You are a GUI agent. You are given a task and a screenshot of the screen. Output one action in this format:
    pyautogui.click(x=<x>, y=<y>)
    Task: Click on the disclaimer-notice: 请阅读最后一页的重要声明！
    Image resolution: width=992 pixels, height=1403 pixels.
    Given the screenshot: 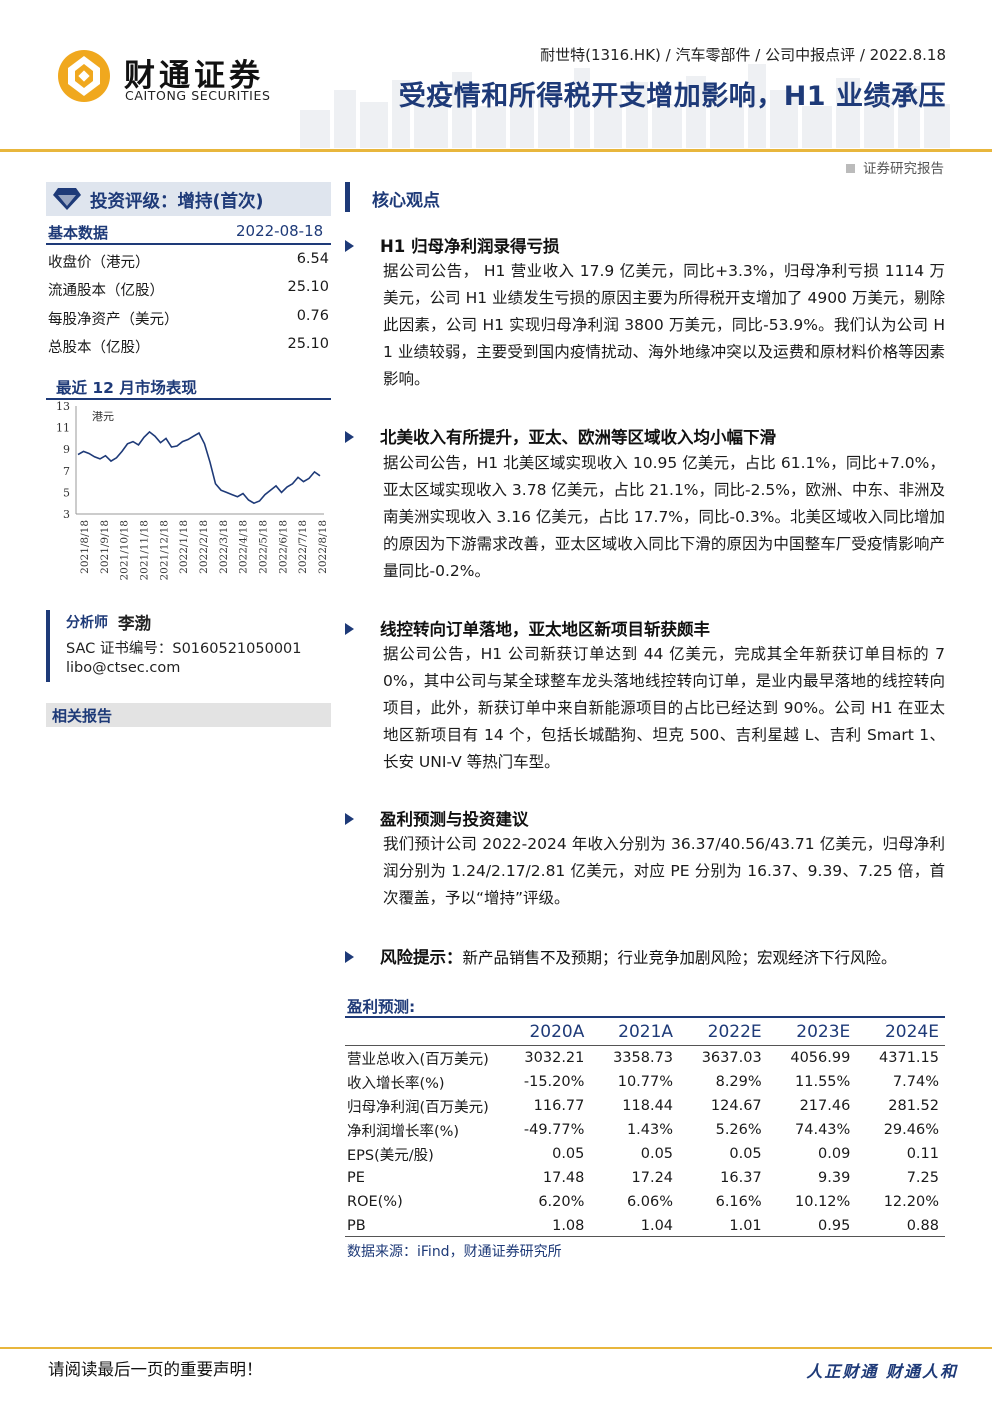 What is the action you would take?
    pyautogui.click(x=155, y=1369)
    